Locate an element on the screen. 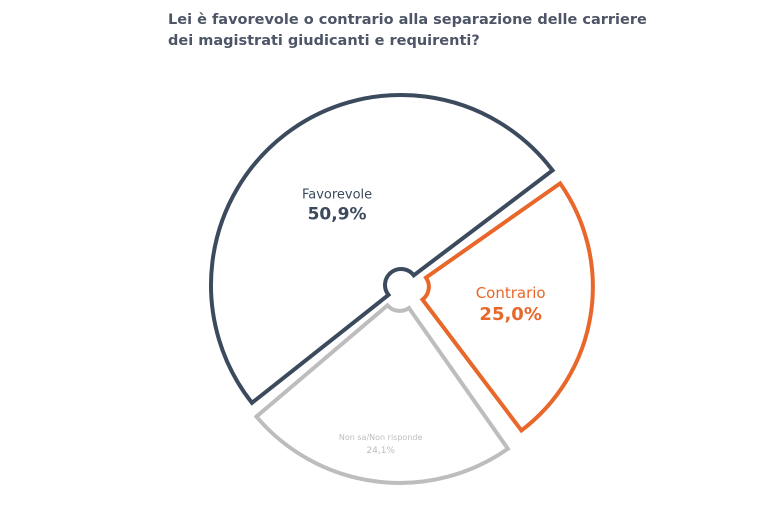 Image resolution: width=768 pixels, height=528 pixels. slice-value-label: 25,0% is located at coordinates (510, 314).